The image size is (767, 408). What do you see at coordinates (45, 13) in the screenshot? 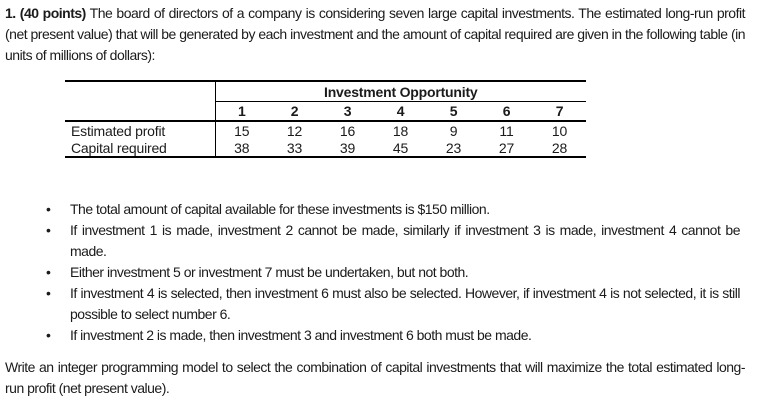
I see `problem-number-label: 1. (40 points)` at bounding box center [45, 13].